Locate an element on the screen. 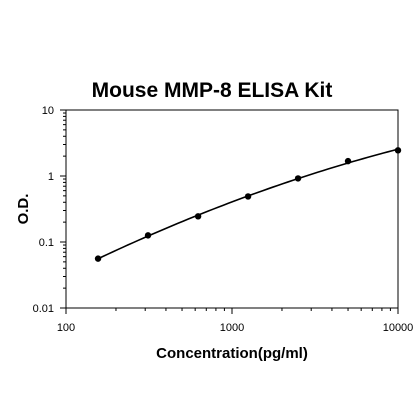  x-tick-label: 10000 is located at coordinates (398, 328).